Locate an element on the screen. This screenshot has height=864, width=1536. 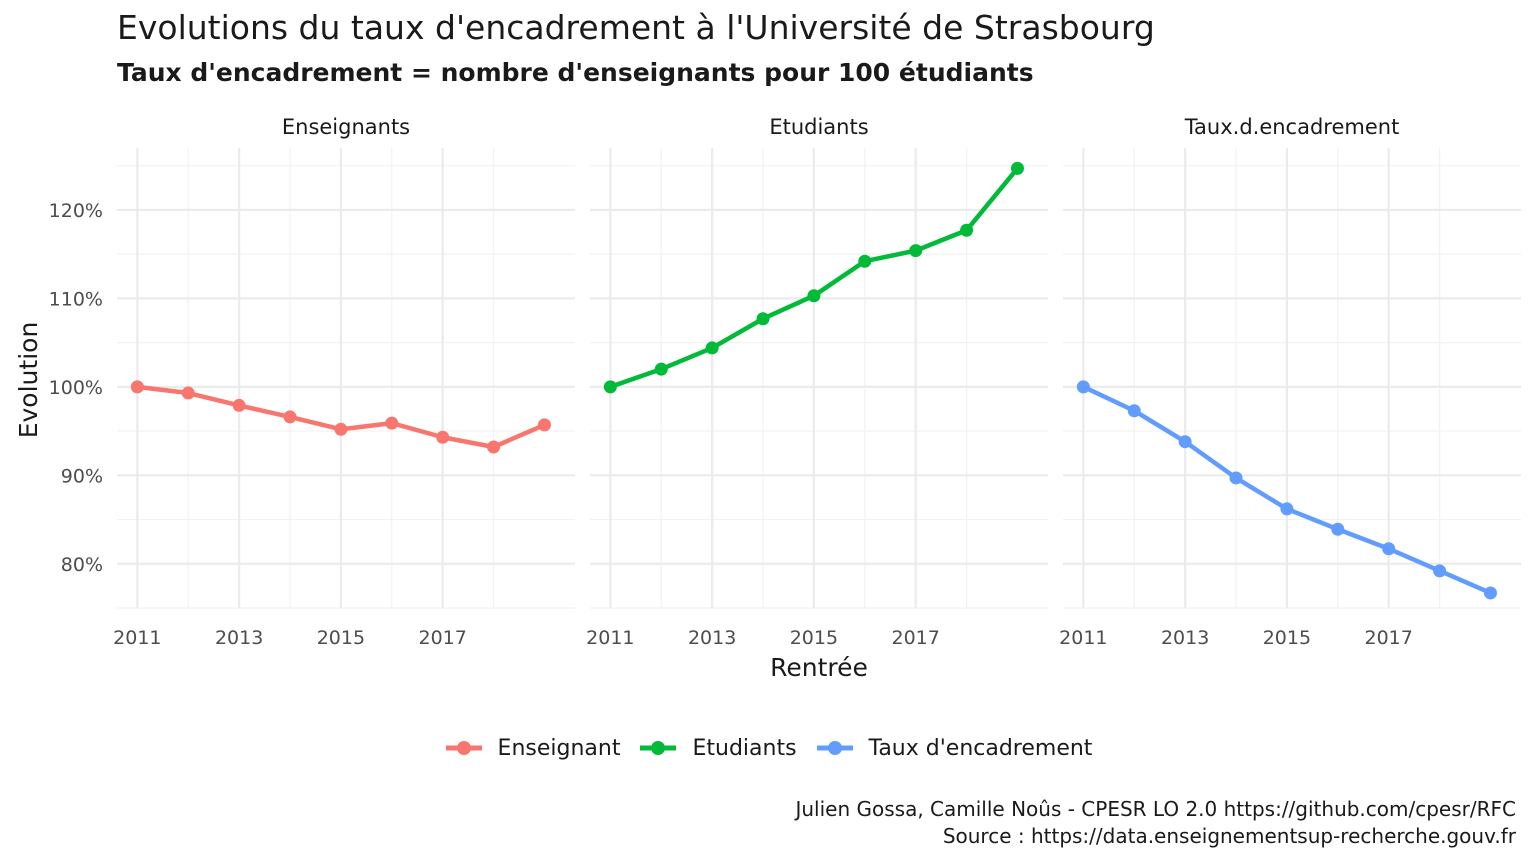
legend-key-taux-encadrement is located at coordinates (834, 748).